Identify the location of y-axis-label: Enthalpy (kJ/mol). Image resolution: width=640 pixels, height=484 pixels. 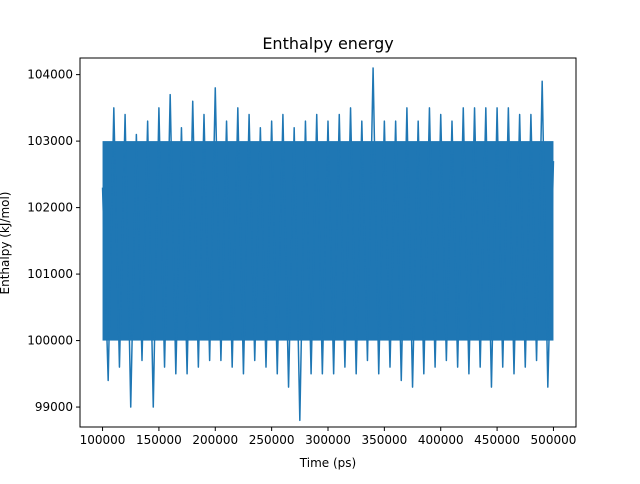
(6, 243).